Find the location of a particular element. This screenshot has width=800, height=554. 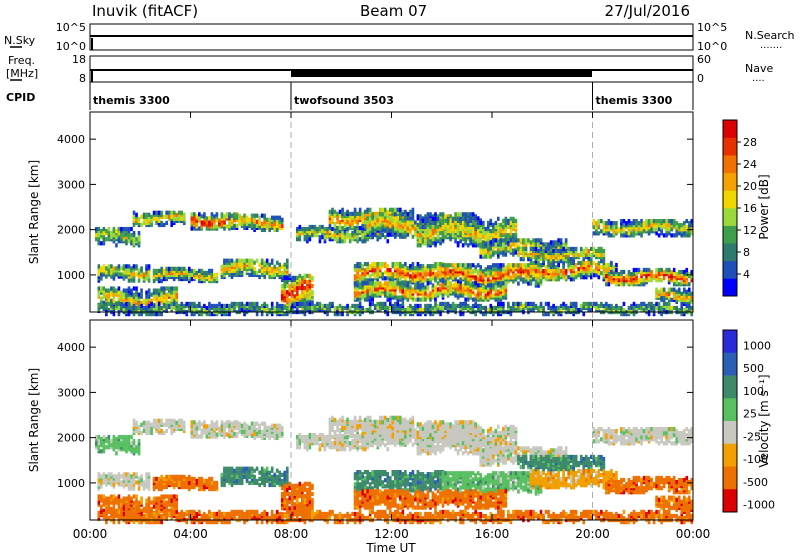

cpid-label: CPID is located at coordinates (20, 97).